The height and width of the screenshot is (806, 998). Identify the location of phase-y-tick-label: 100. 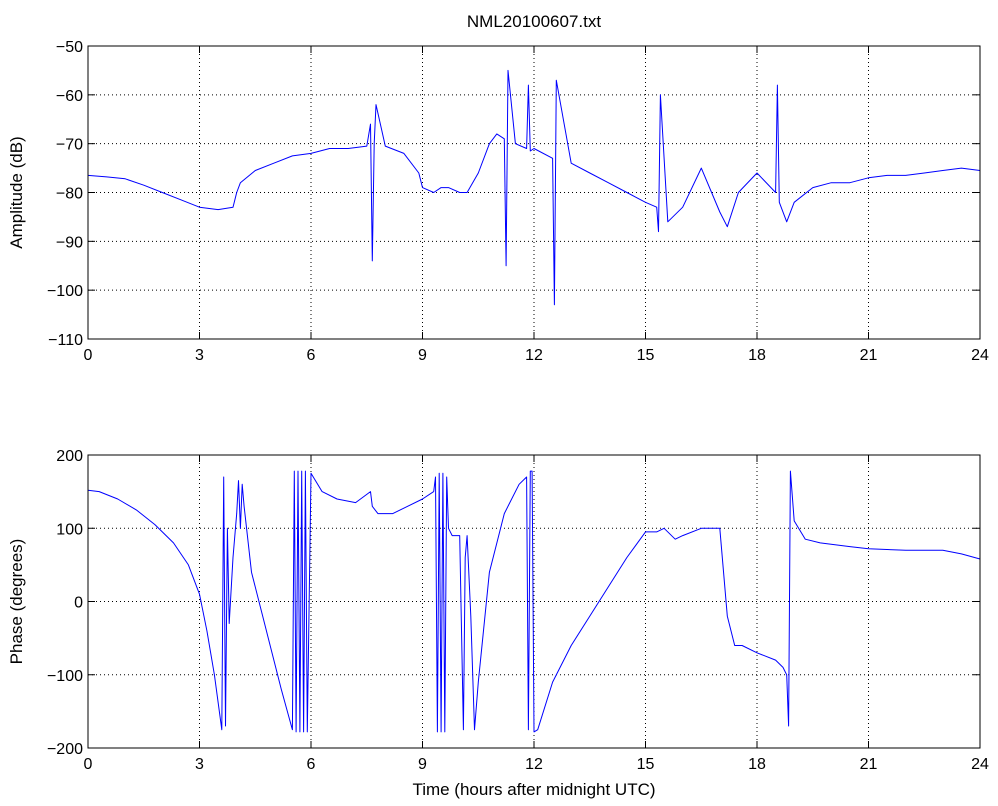
(69, 529).